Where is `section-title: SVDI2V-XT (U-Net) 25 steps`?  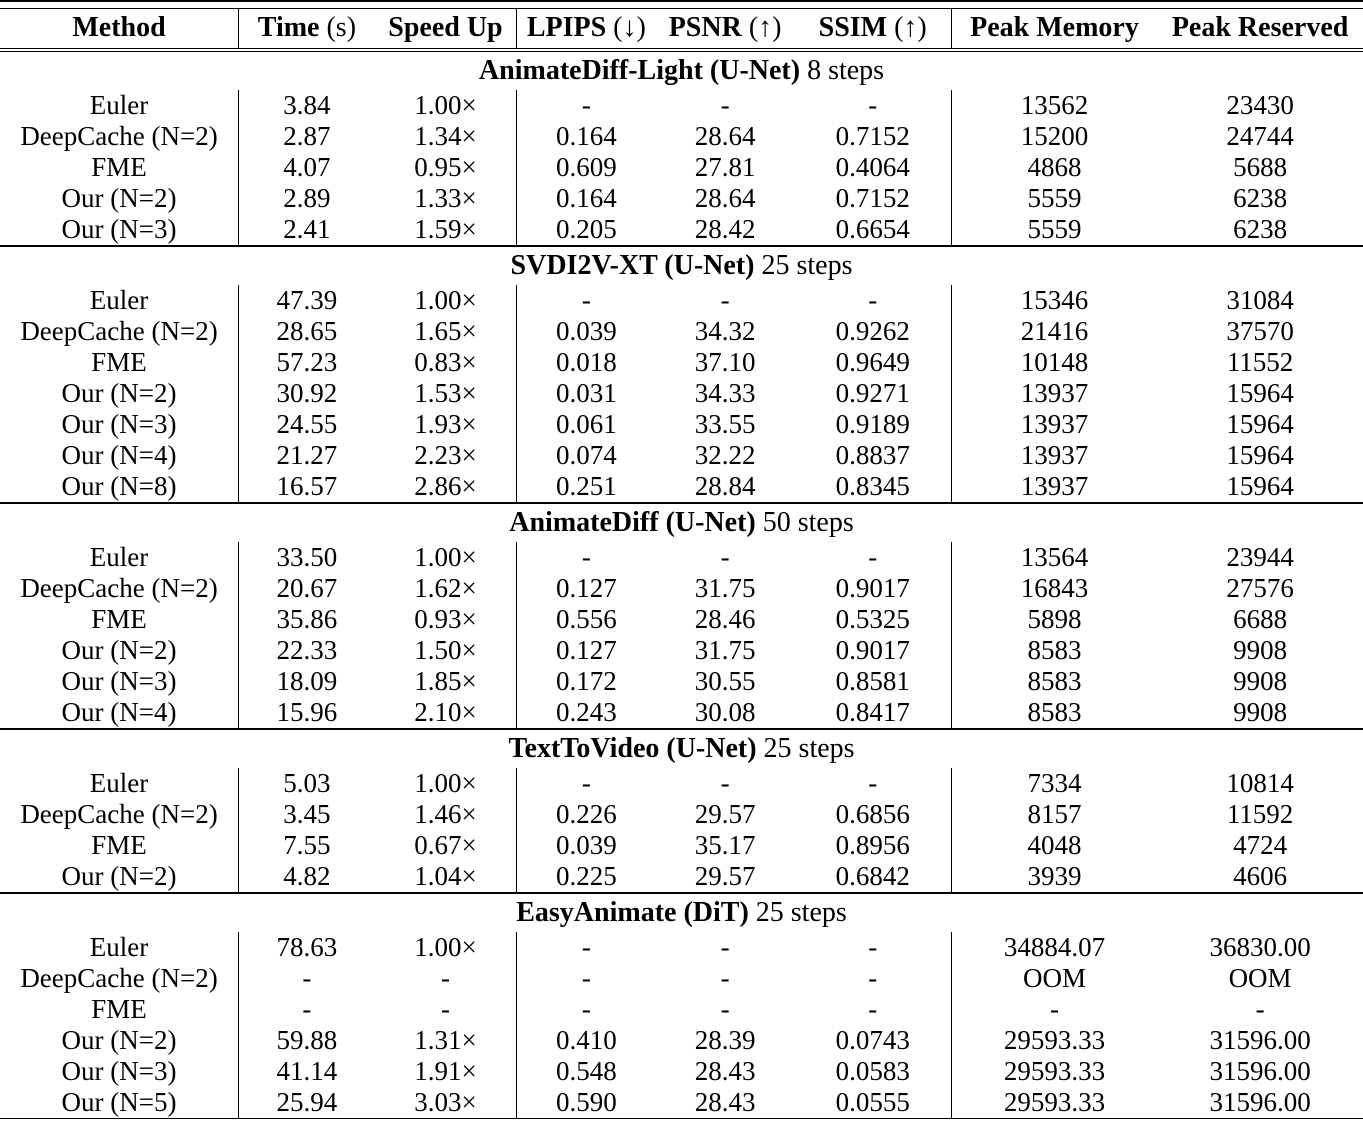 section-title: SVDI2V-XT (U-Net) 25 steps is located at coordinates (681, 265).